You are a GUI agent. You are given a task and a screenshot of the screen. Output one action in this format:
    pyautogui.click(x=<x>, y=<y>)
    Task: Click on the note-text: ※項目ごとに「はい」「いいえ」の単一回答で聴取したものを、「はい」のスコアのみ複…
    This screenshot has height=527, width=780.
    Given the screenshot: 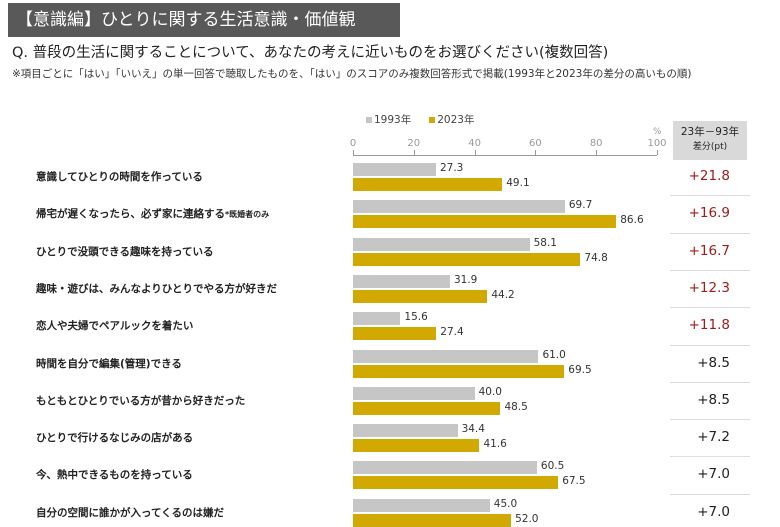 What is the action you would take?
    pyautogui.click(x=352, y=74)
    